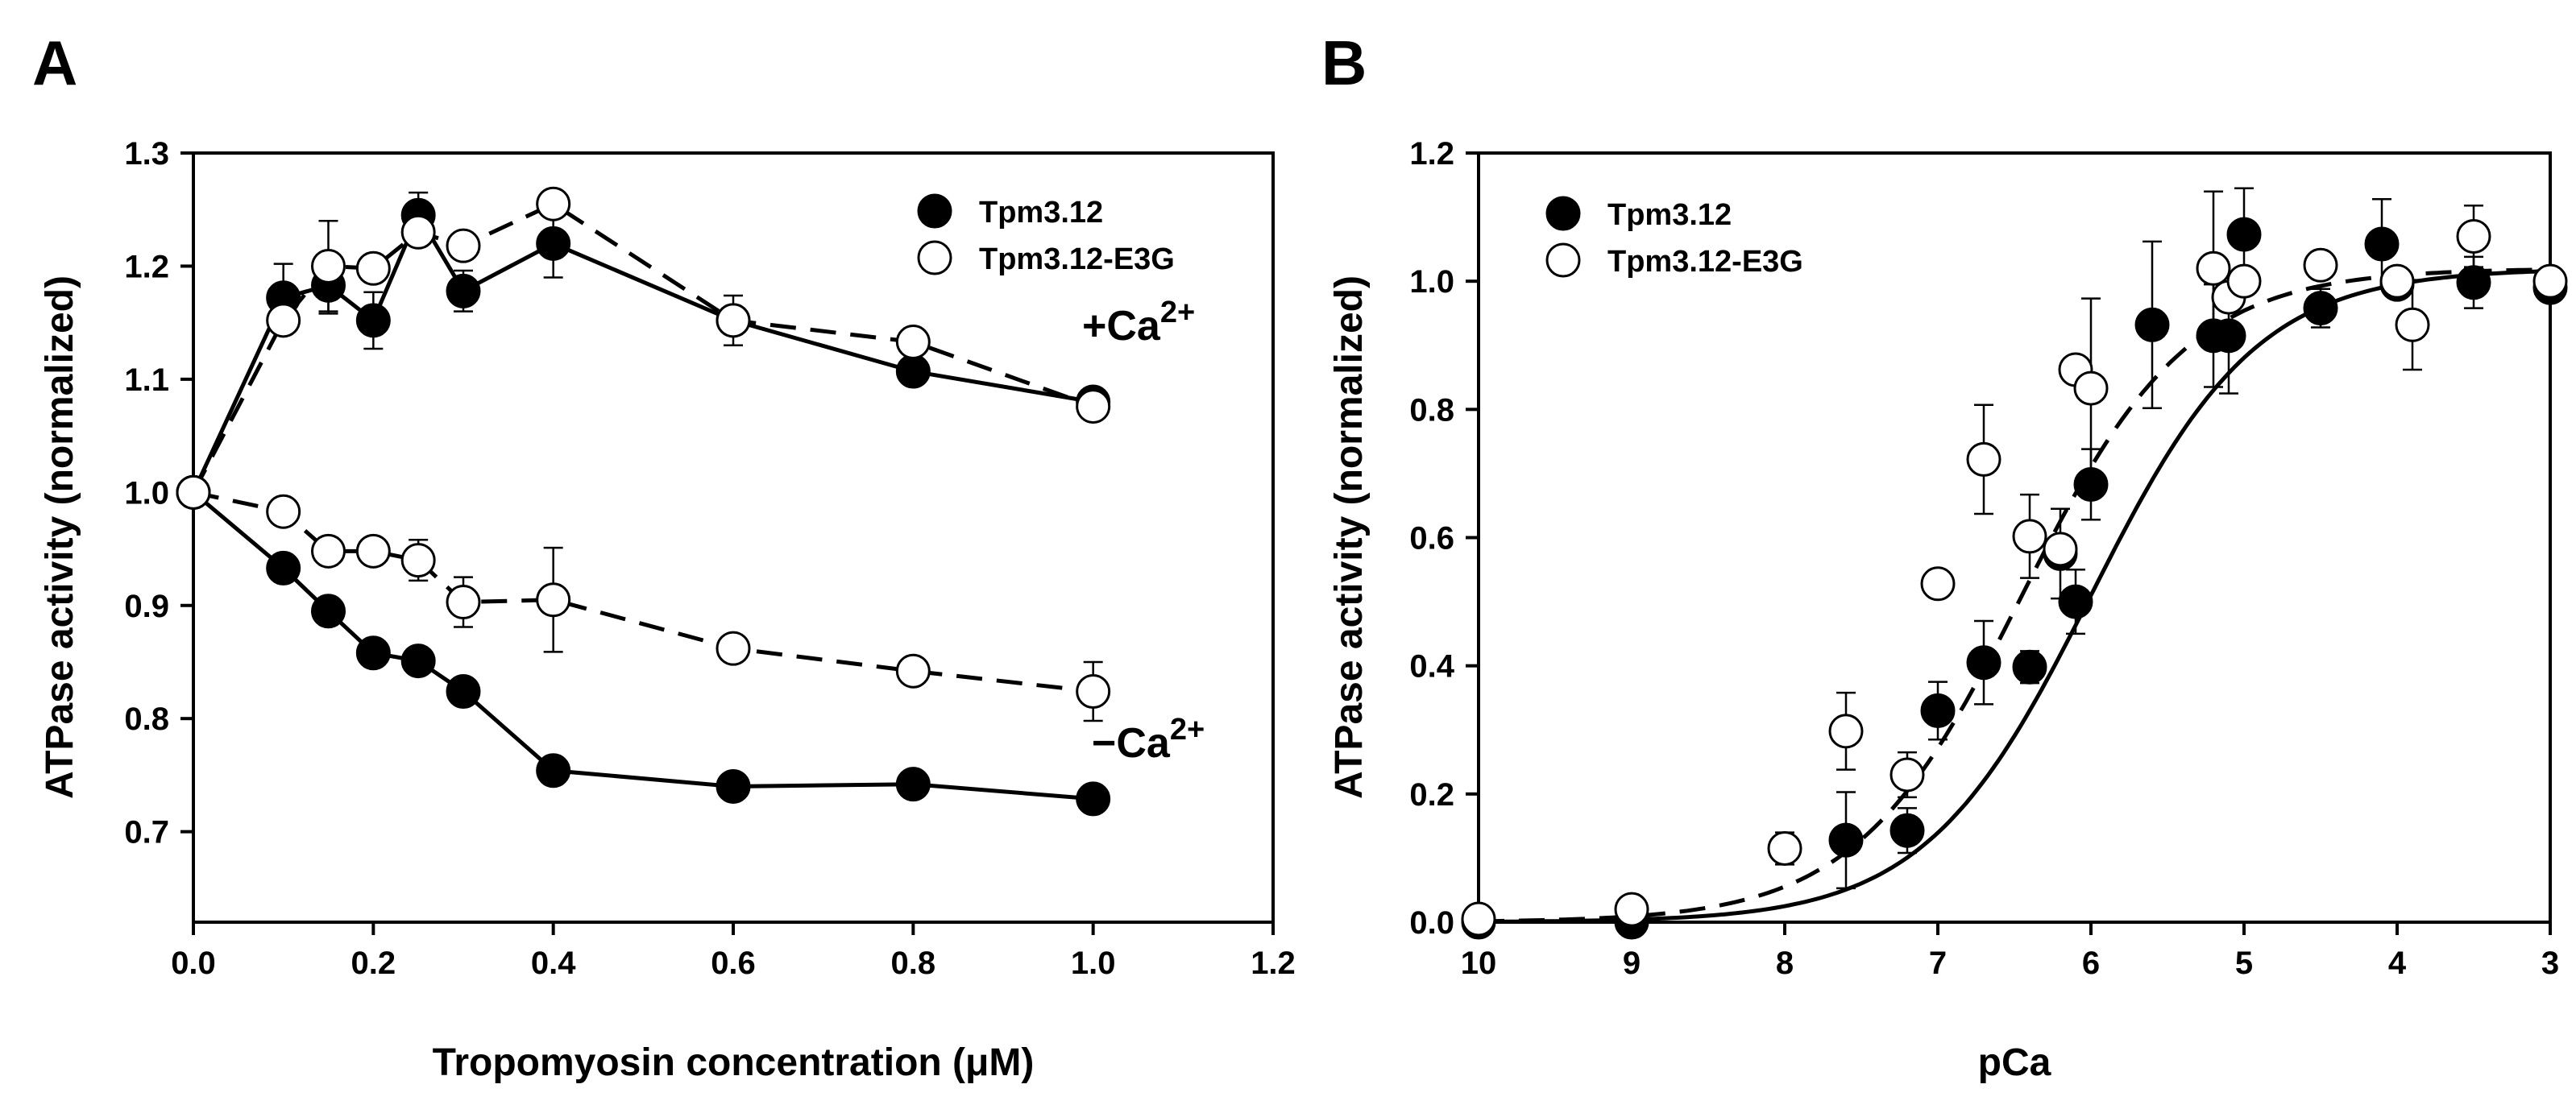 Image resolution: width=2576 pixels, height=1105 pixels. I want to click on panel-a-legend-marker-tpm312-e3g, so click(934, 257).